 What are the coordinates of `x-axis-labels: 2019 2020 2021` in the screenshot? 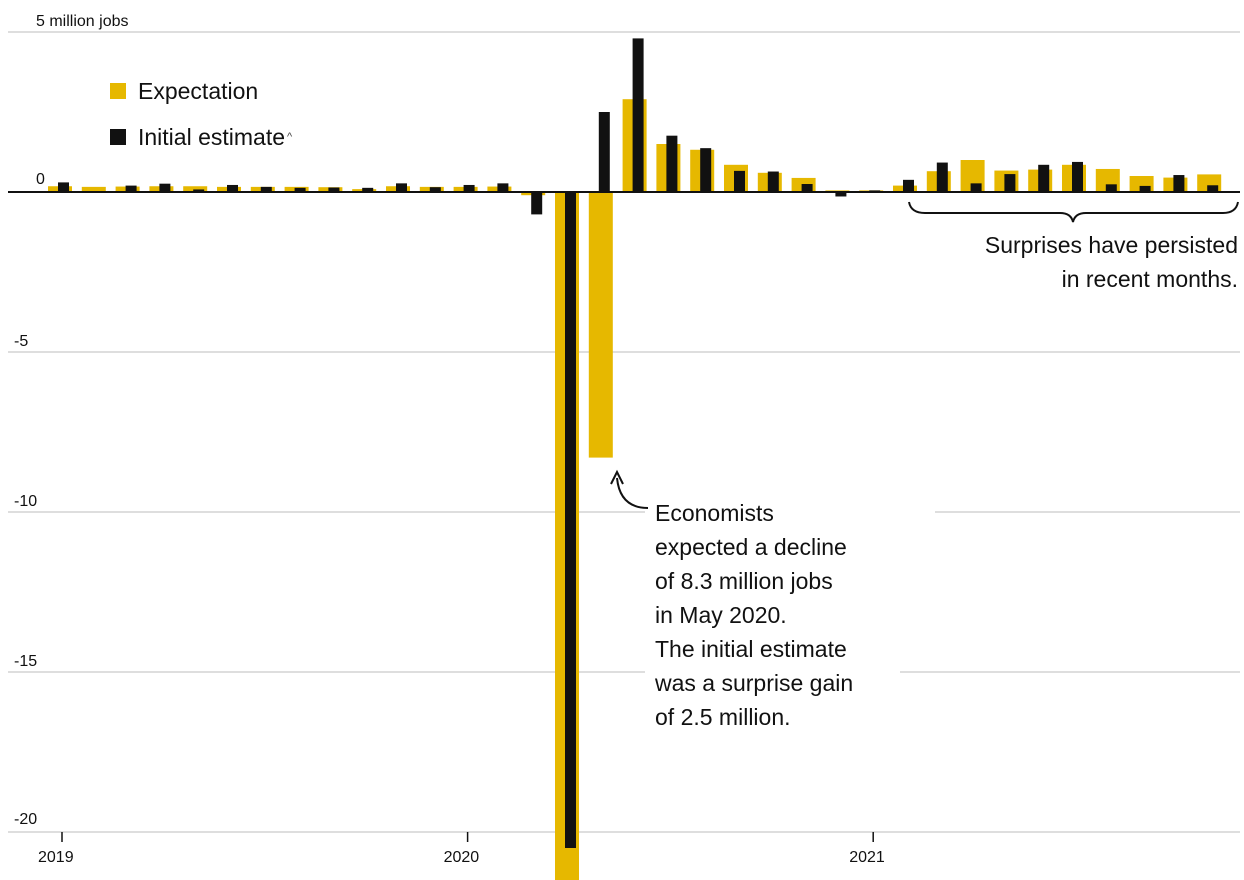 It's located at (461, 849).